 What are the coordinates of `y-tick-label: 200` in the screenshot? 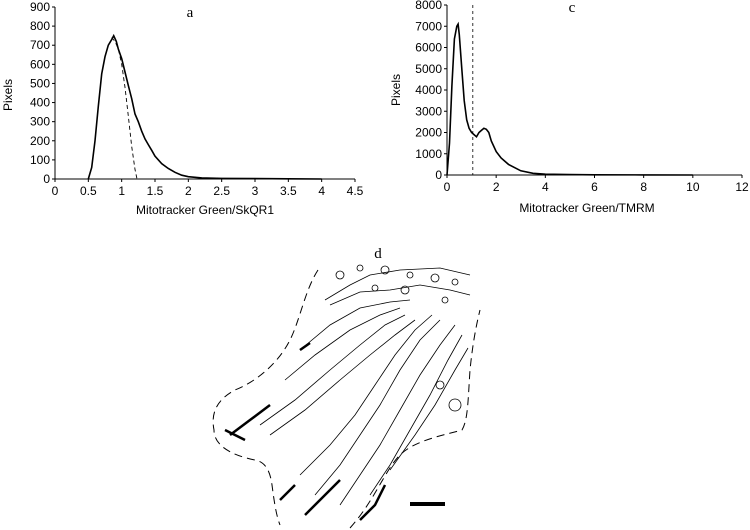 It's located at (40, 141).